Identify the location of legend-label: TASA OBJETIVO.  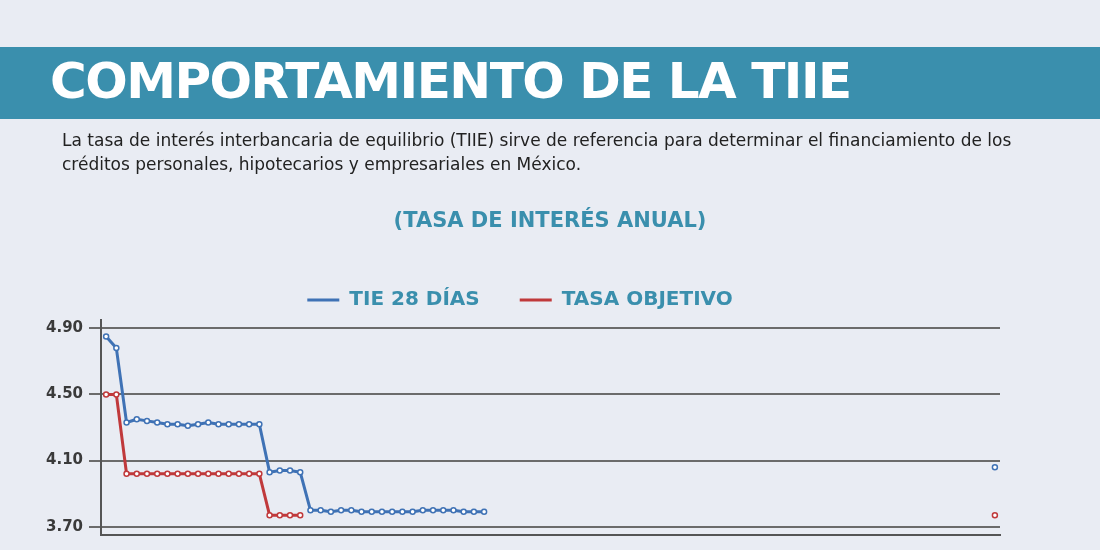
(647, 298).